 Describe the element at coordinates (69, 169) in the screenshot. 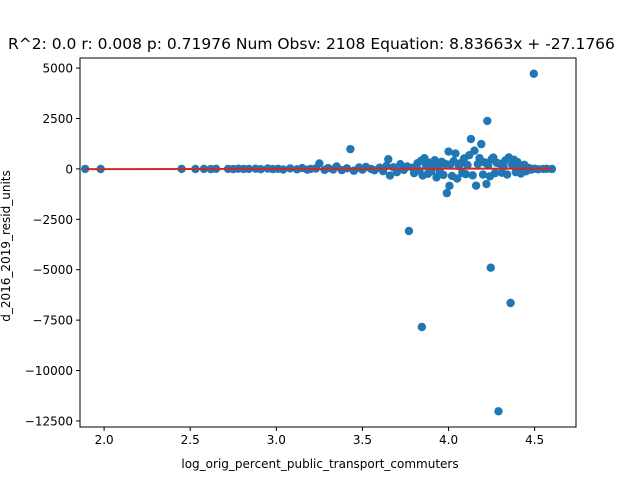

I see `y-tick-label: 0` at that location.